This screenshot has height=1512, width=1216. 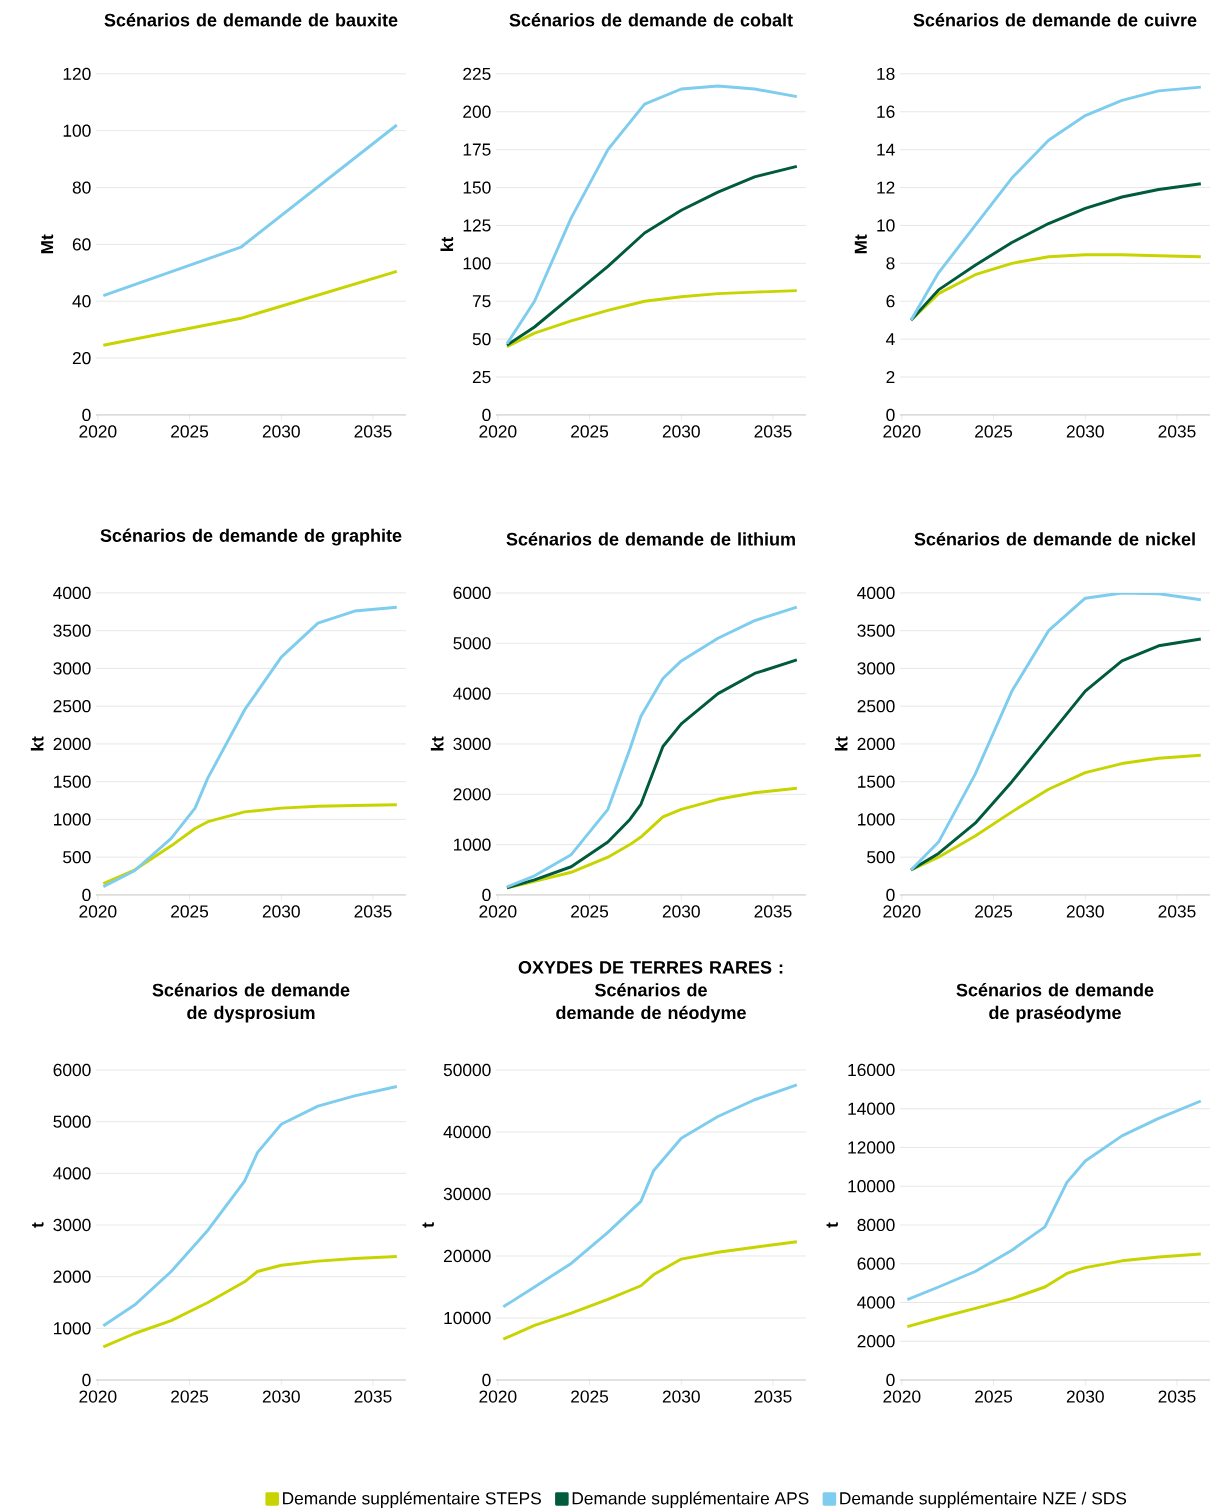 I want to click on y-tick-label: 14, so click(x=886, y=149).